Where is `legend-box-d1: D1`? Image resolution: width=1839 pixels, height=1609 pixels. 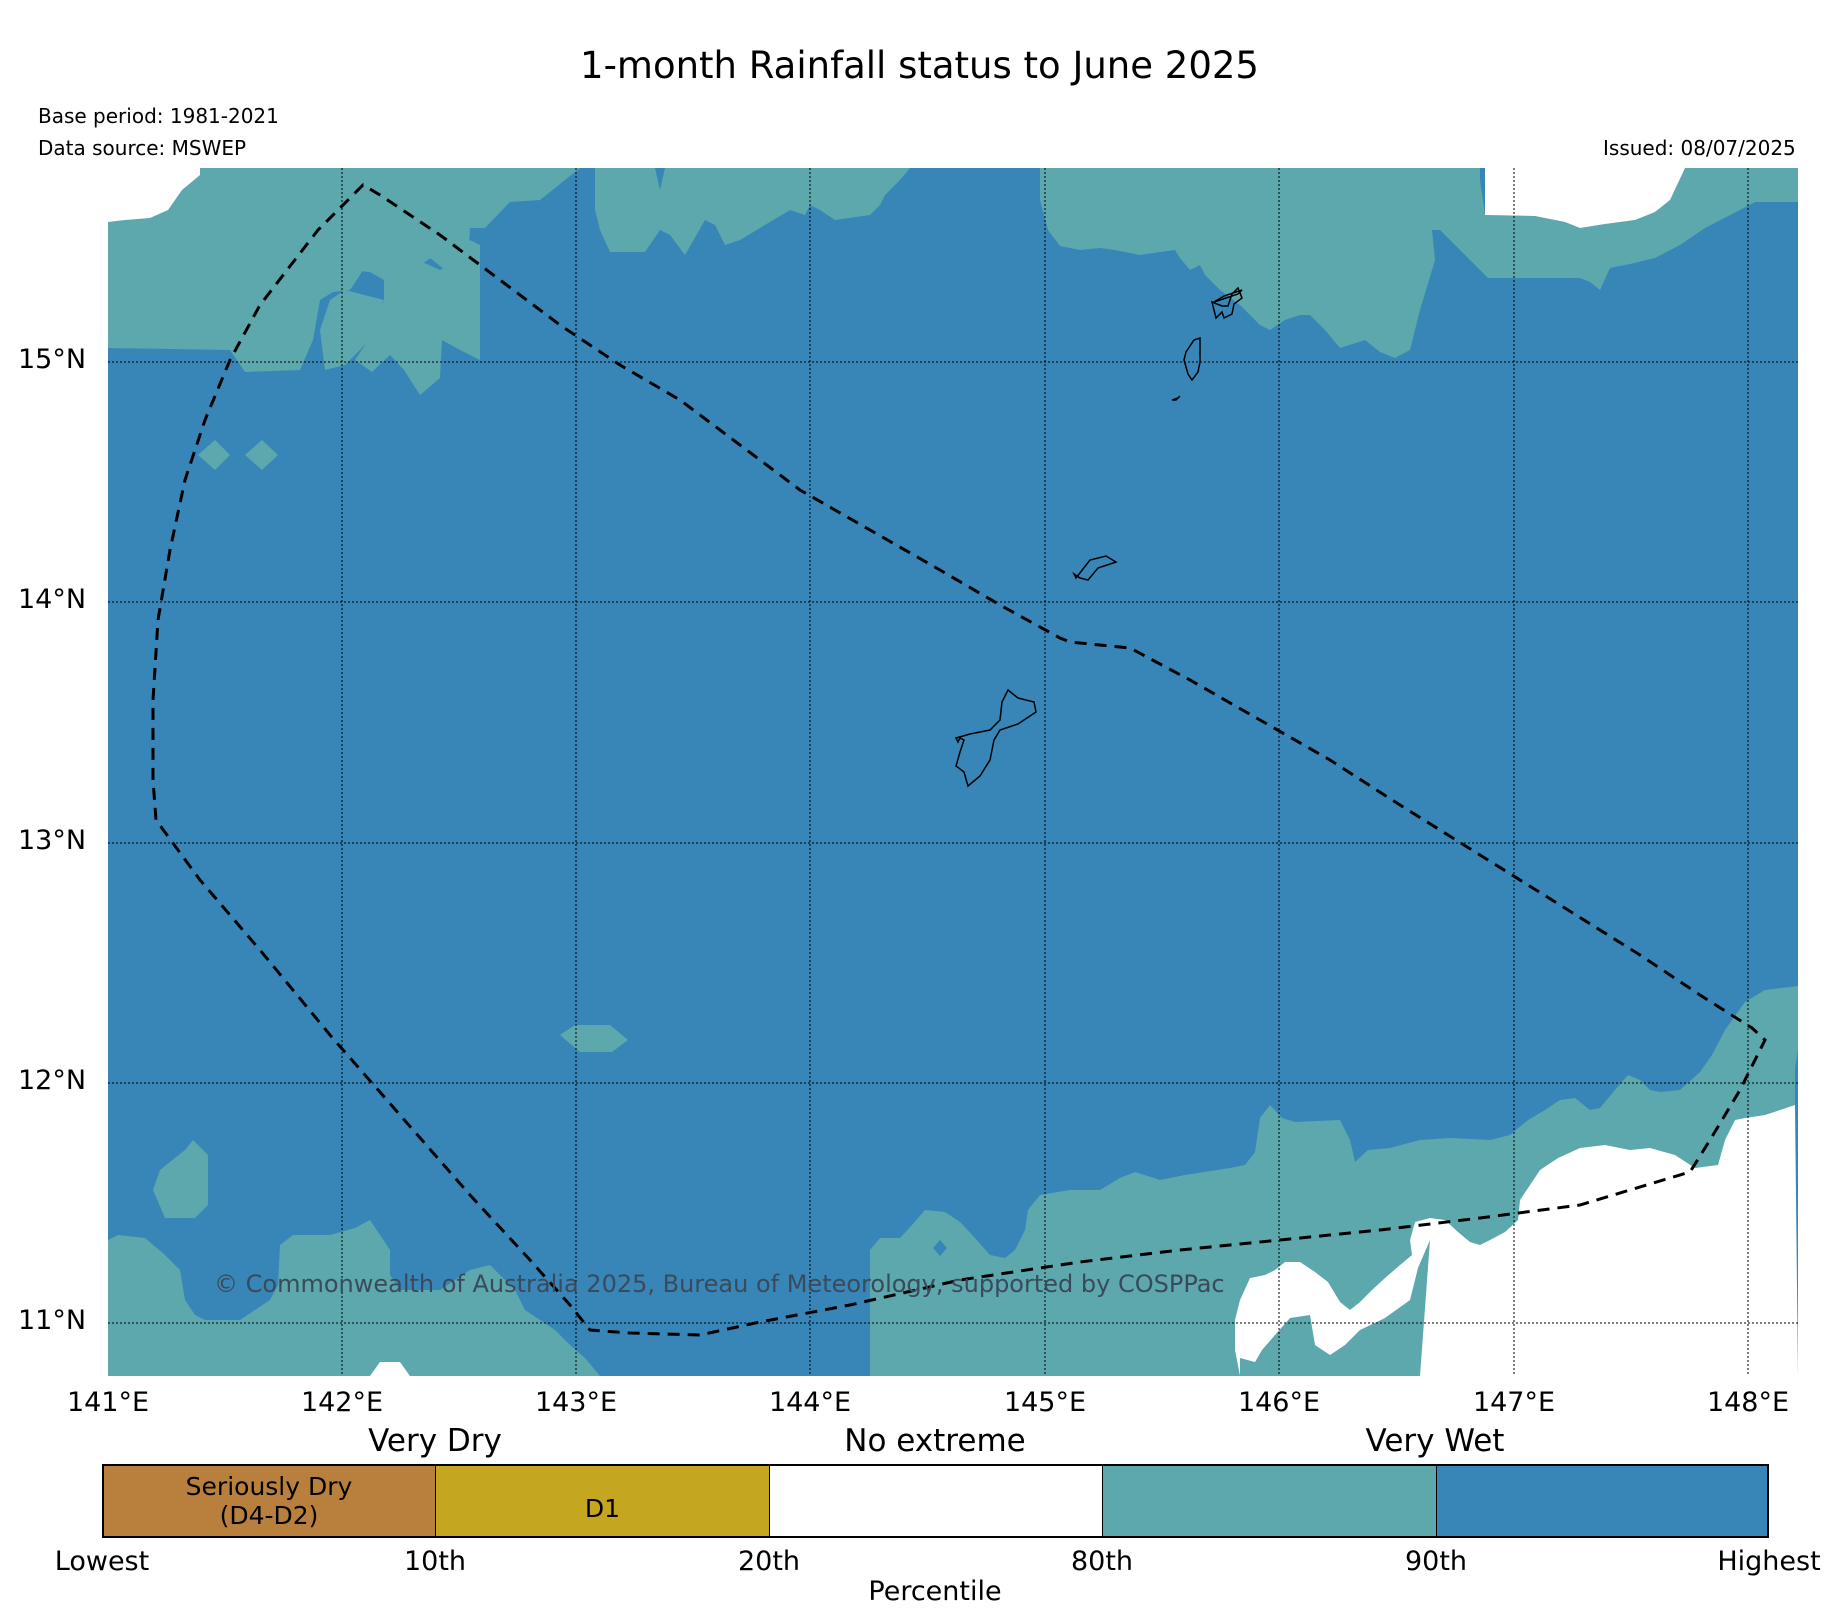 legend-box-d1: D1 is located at coordinates (602, 1501).